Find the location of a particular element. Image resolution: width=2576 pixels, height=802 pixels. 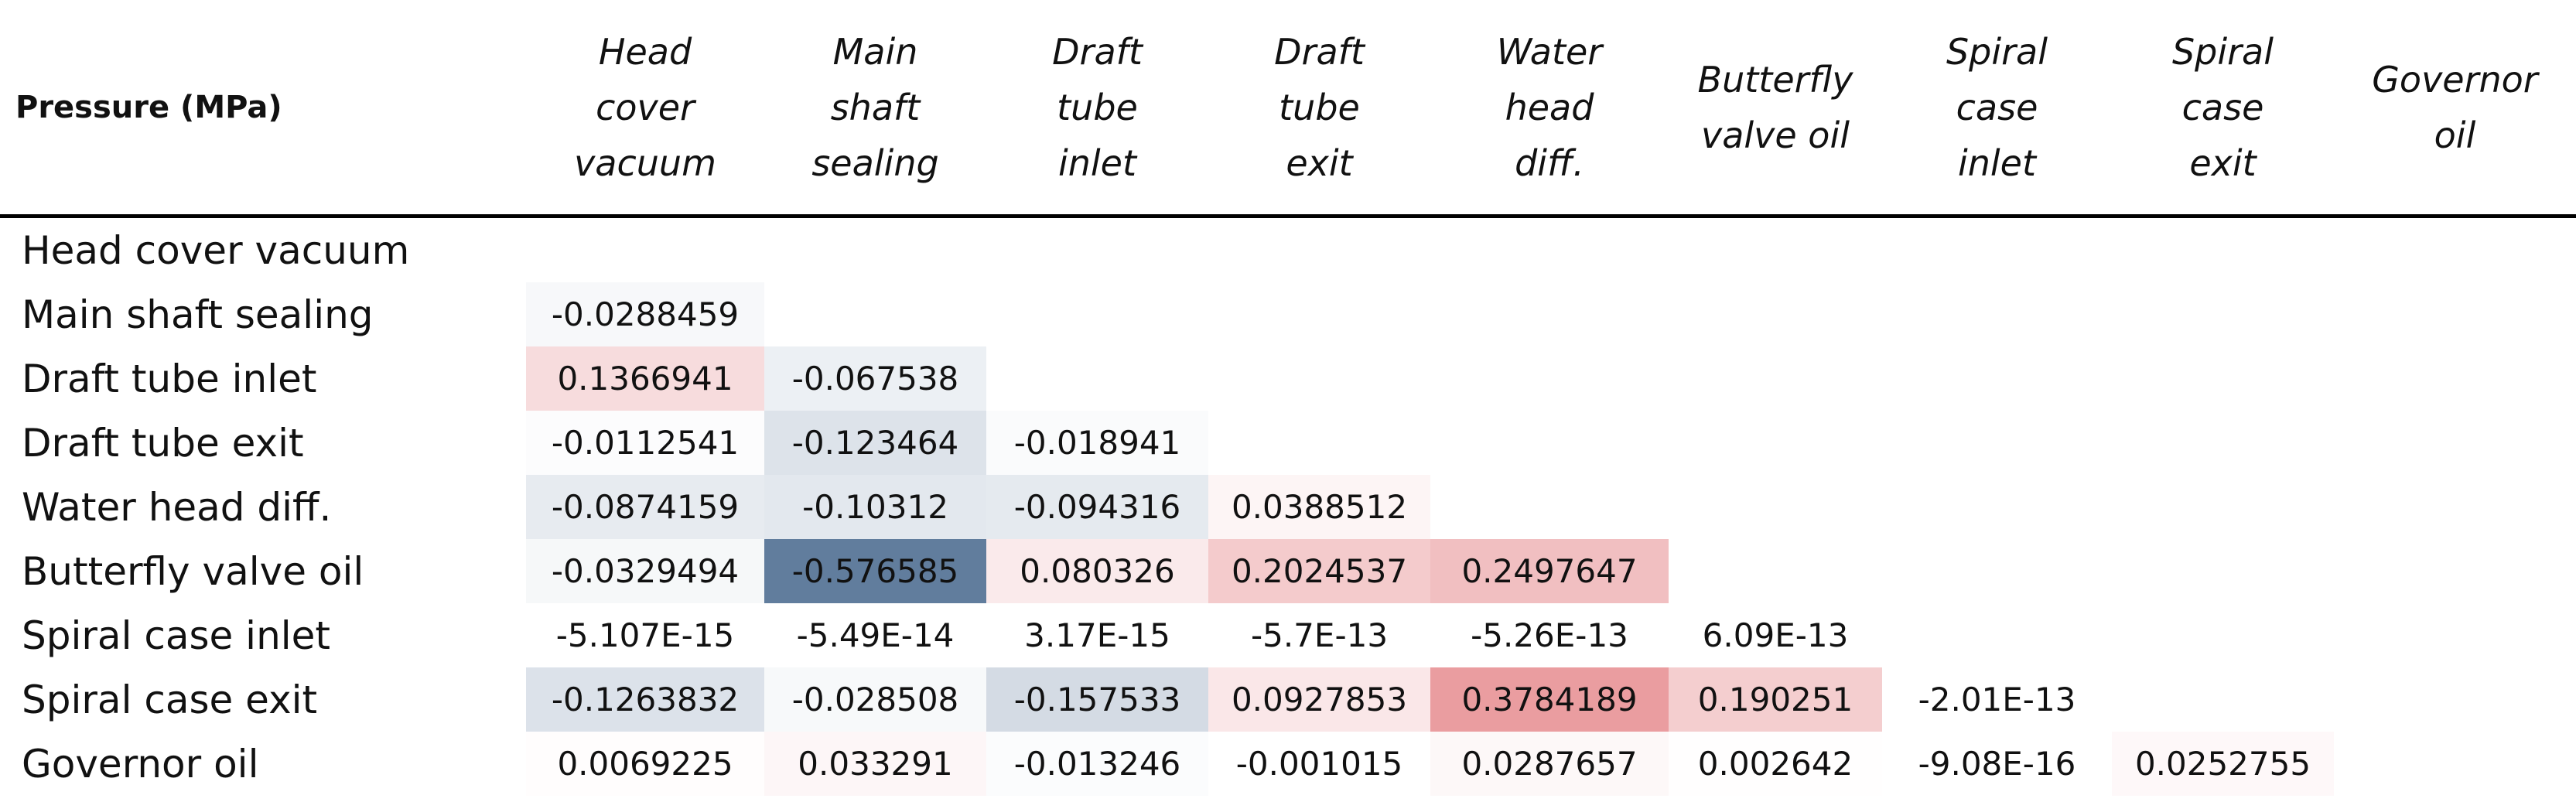

cell: 0.0252755 is located at coordinates (2223, 764).